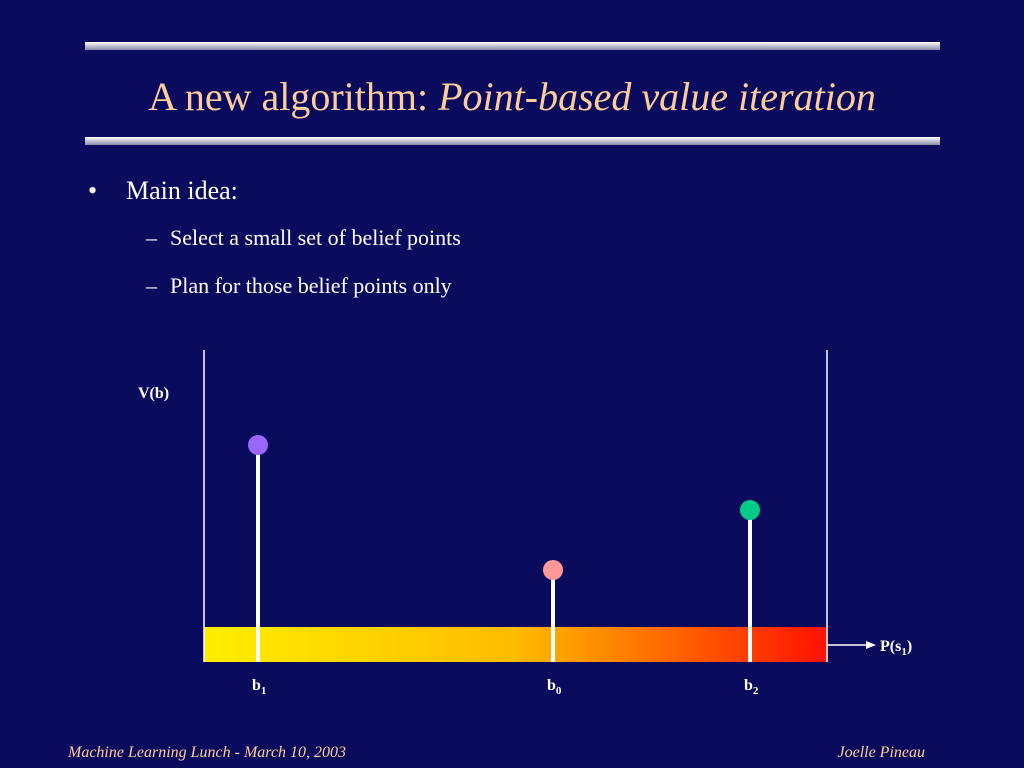  I want to click on footer-left: Machine Learning Lunch - March 10, 2003, so click(206, 752).